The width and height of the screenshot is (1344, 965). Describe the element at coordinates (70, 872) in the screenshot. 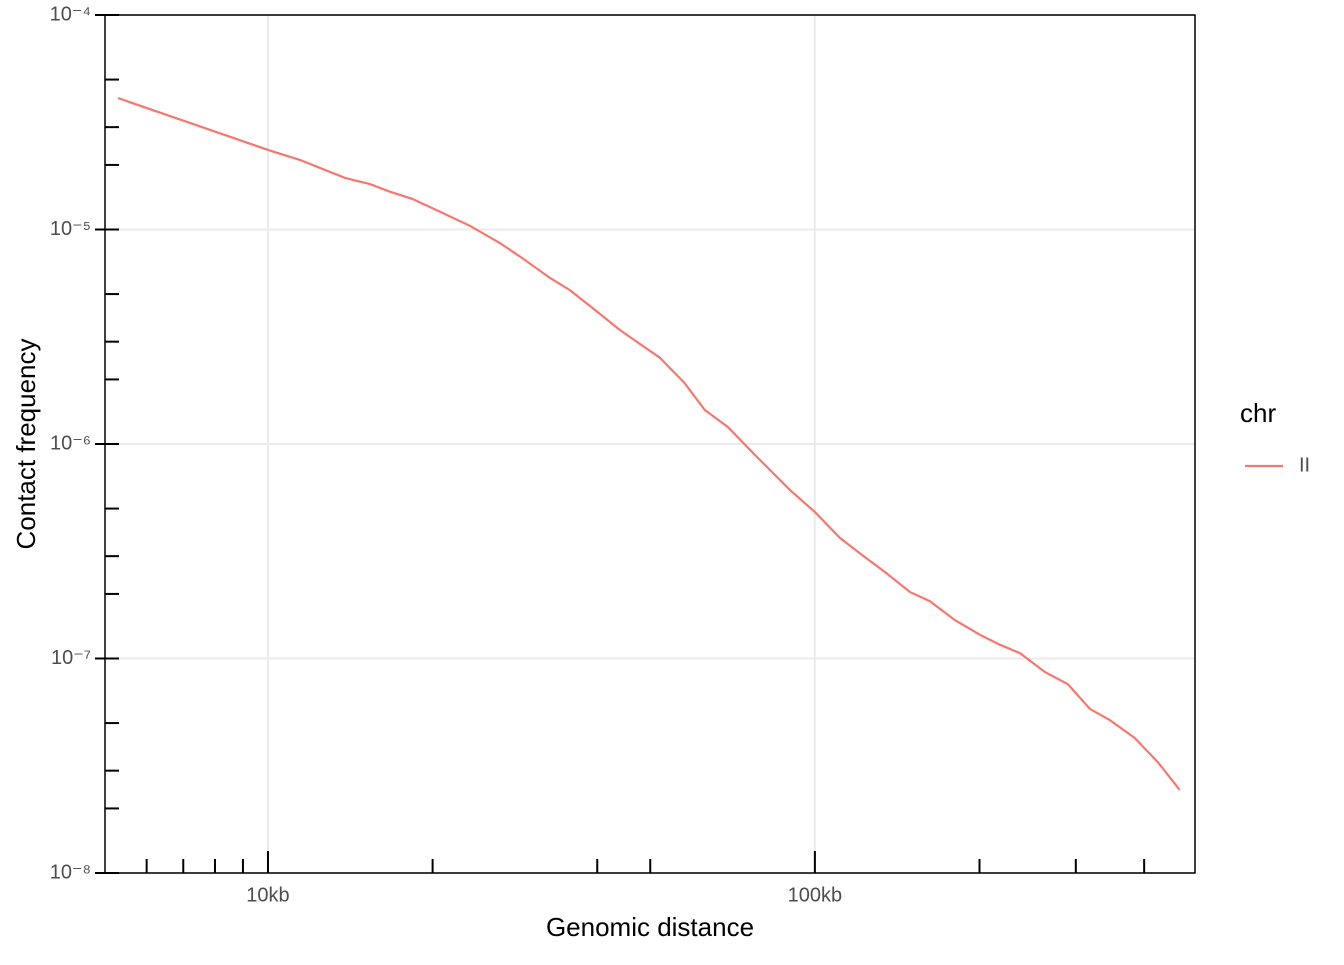

I see `y-tick-label: 10⁻⁸` at that location.